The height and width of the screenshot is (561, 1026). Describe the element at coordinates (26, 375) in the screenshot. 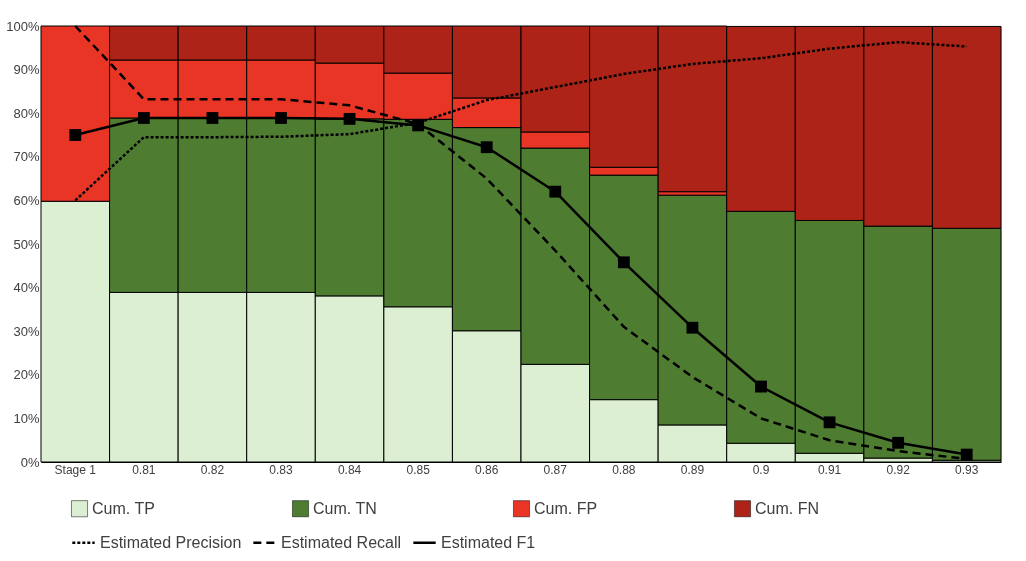

I see `y-tick-label: 20%` at that location.